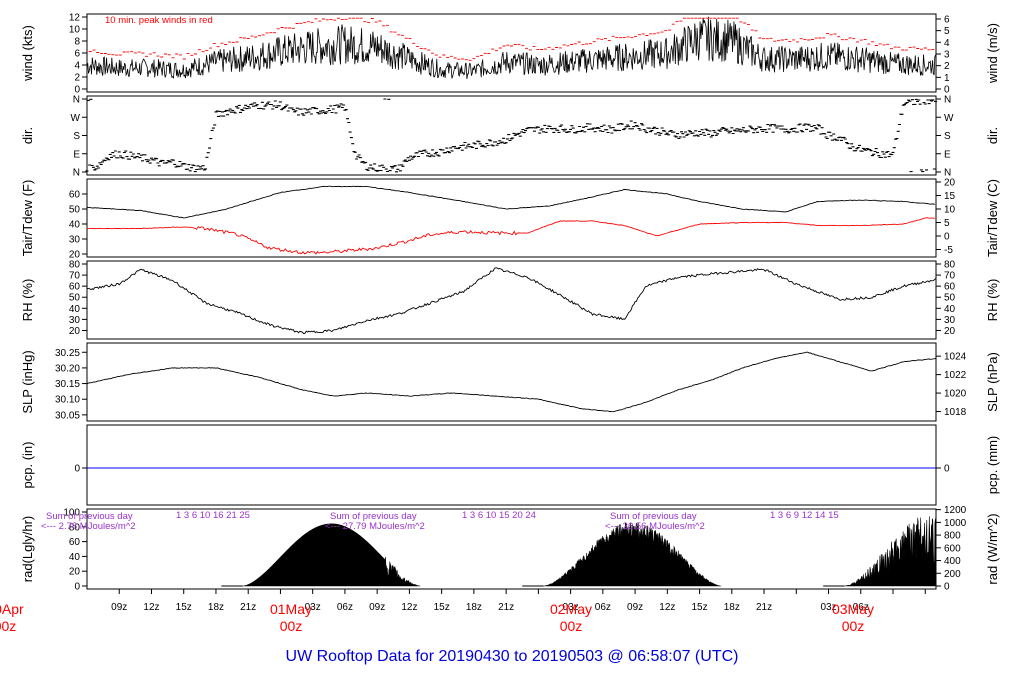 This screenshot has width=1024, height=700. I want to click on humidity-ylabel-left: RH (%), so click(27, 300).